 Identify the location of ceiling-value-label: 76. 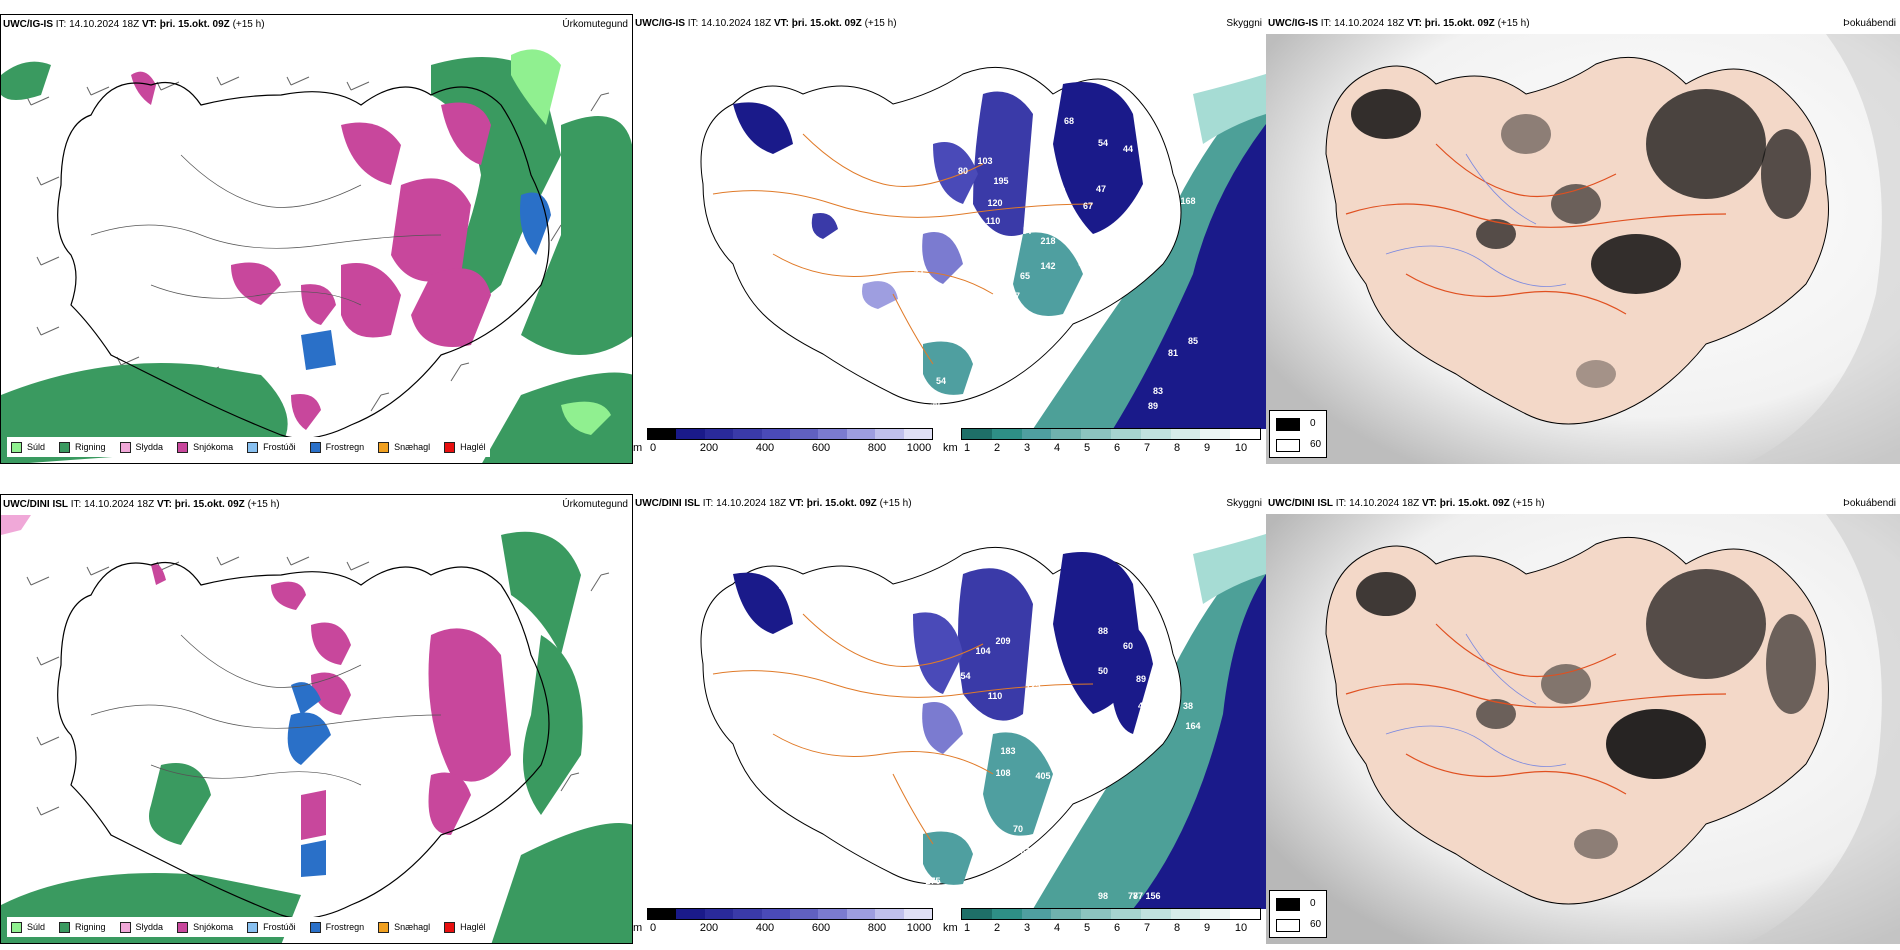
(908, 376).